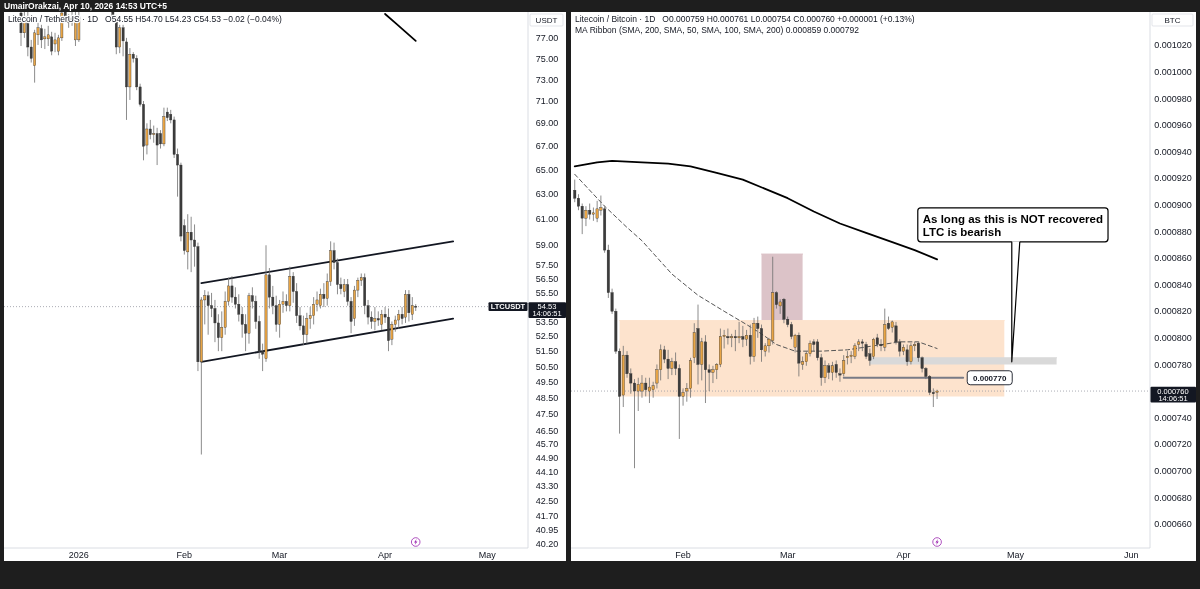 This screenshot has height=589, width=1200. Describe the element at coordinates (547, 486) in the screenshot. I see `y-tick-label: 43.30` at that location.